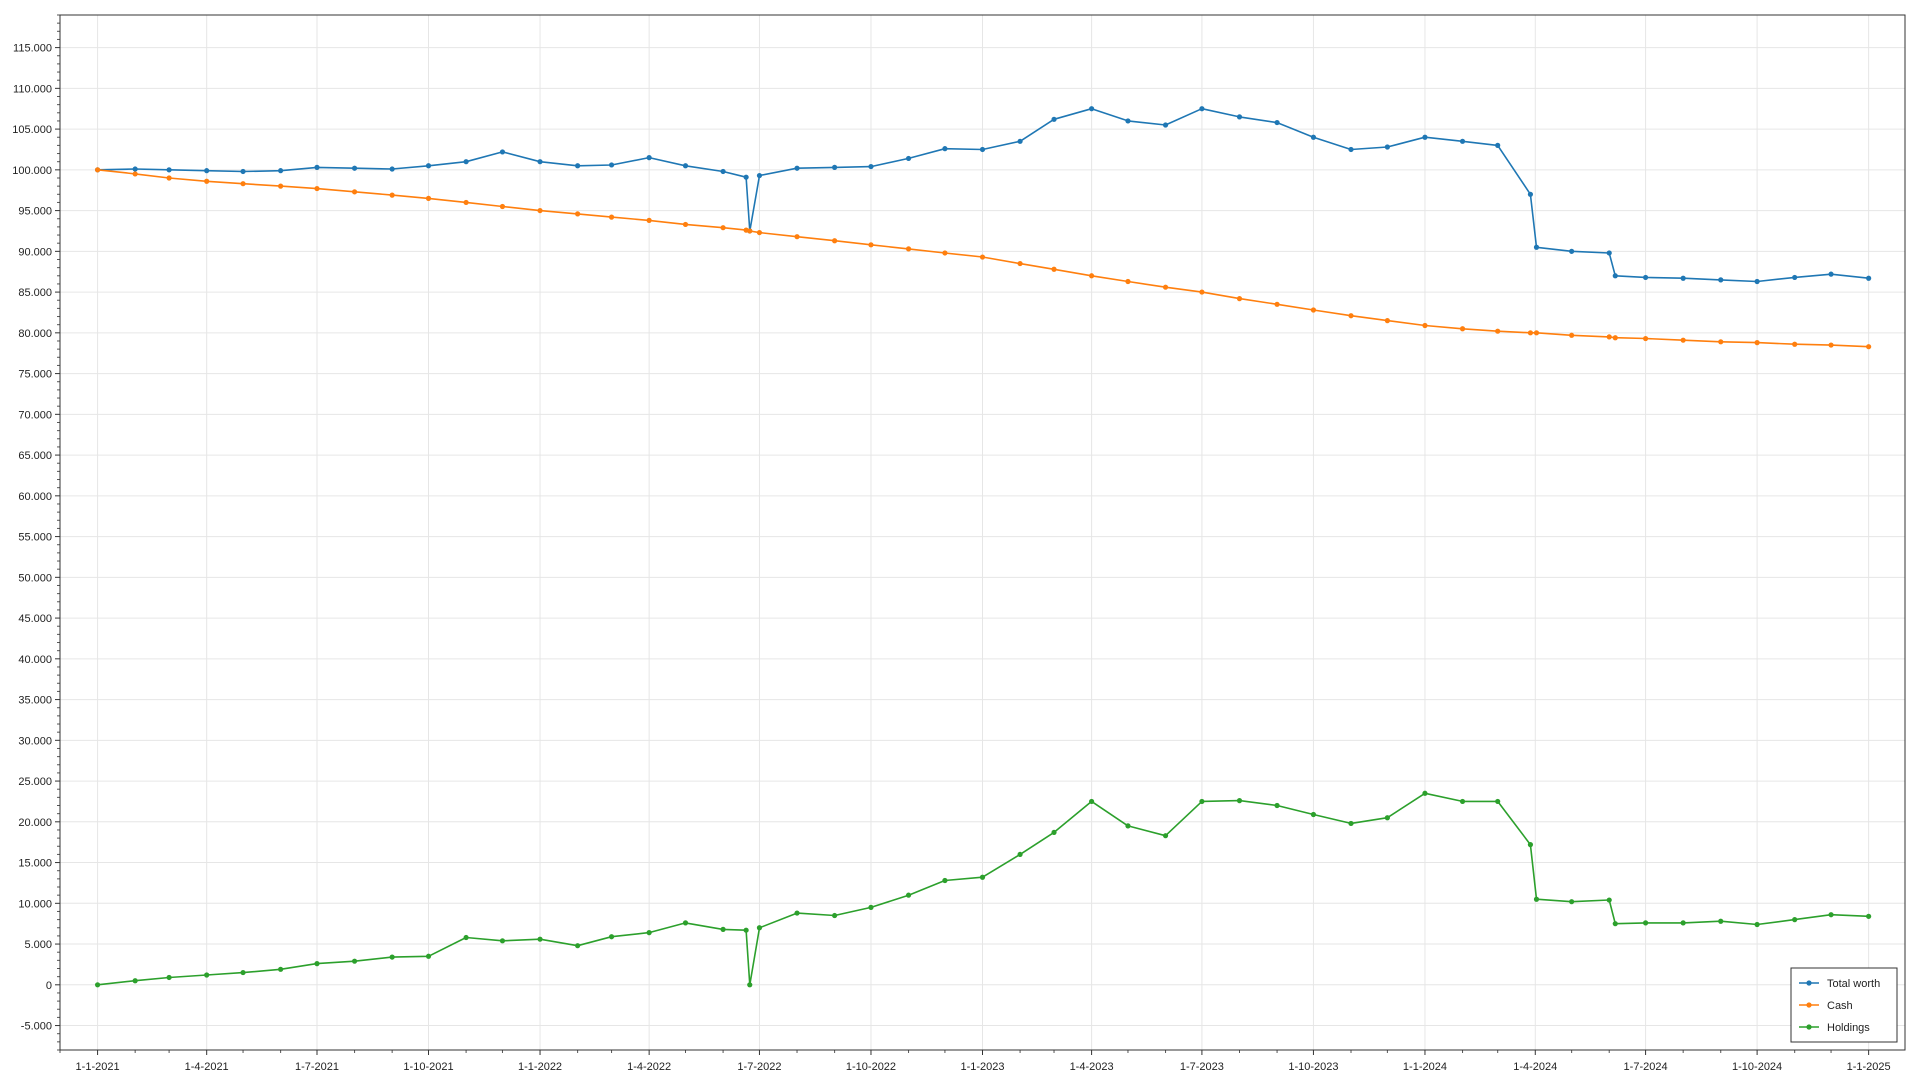 The height and width of the screenshot is (1085, 1920). Describe the element at coordinates (1313, 1067) in the screenshot. I see `x-tick-label: 1-10-2023` at that location.